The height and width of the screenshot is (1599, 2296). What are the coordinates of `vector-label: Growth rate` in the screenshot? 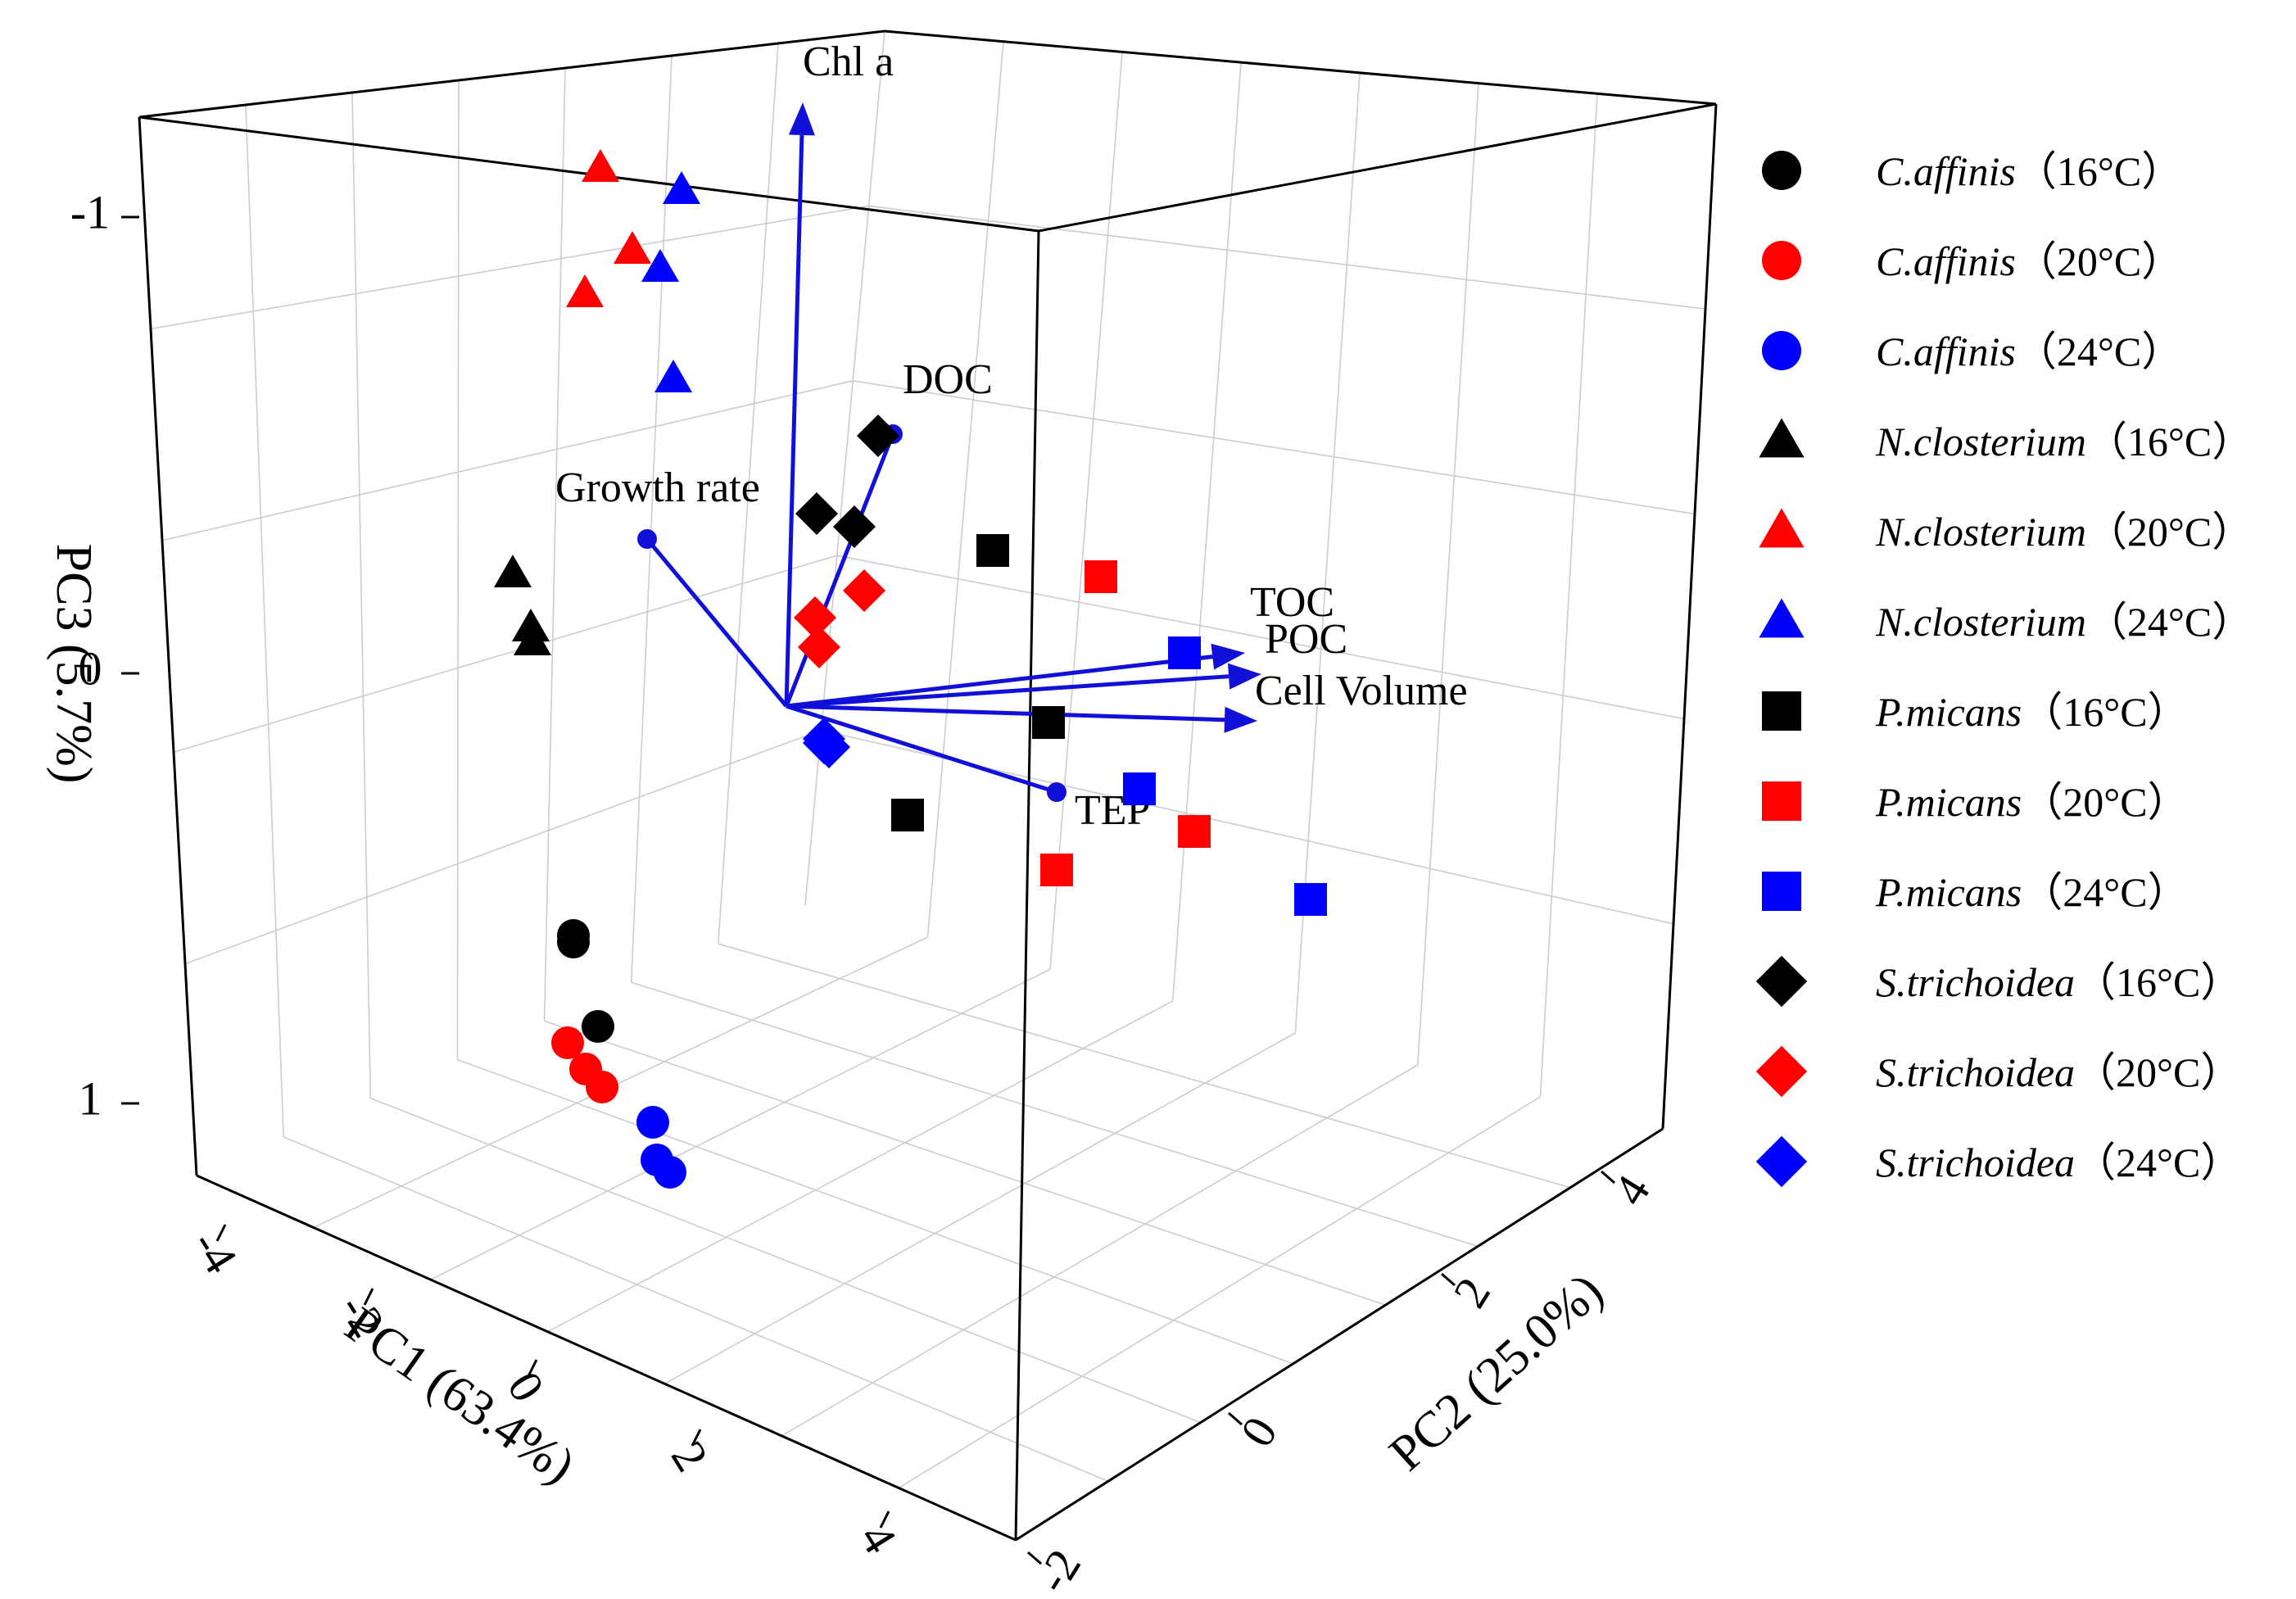 It's located at (657, 487).